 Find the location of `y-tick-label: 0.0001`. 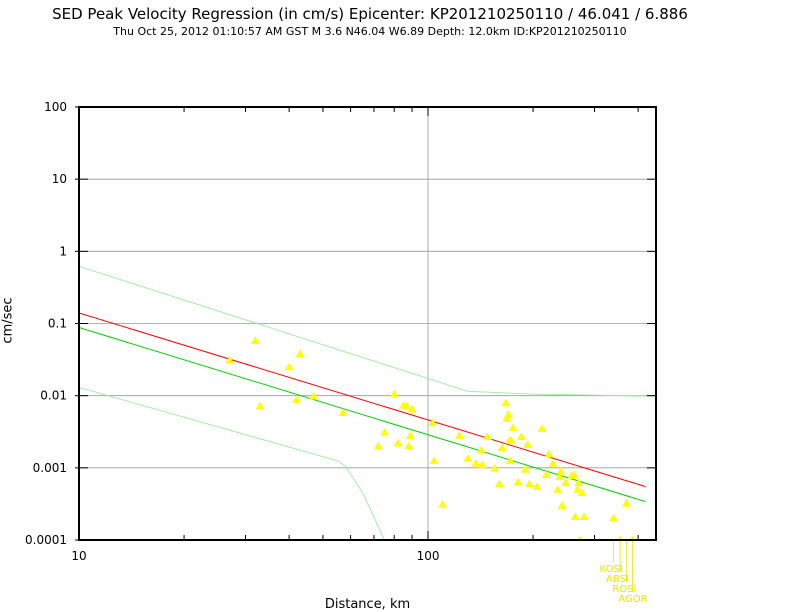

y-tick-label: 0.0001 is located at coordinates (46, 540).